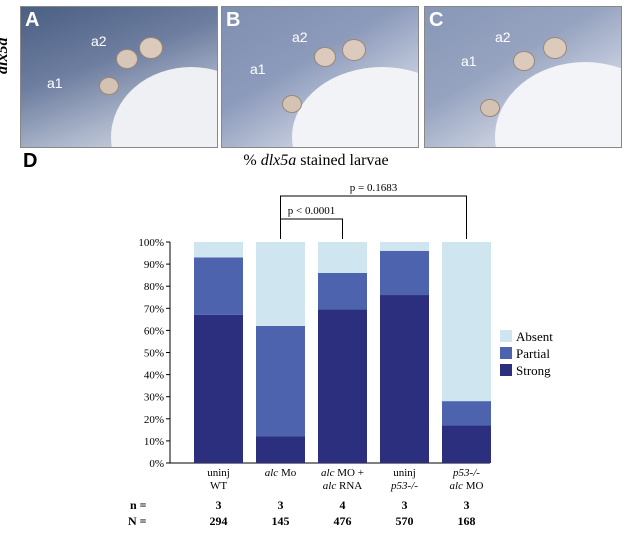  Describe the element at coordinates (30, 161) in the screenshot. I see `panel-d-letter: D` at that location.